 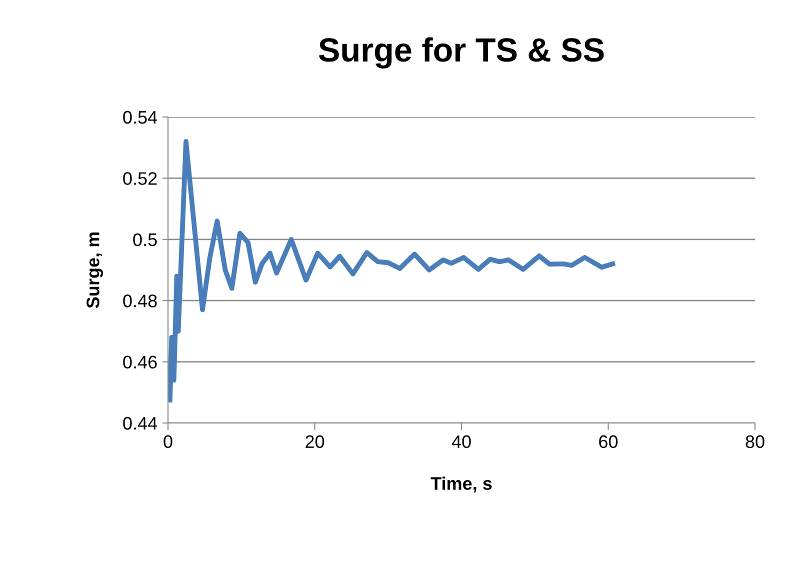 I want to click on y-axis-title: Surge, m, so click(x=94, y=270).